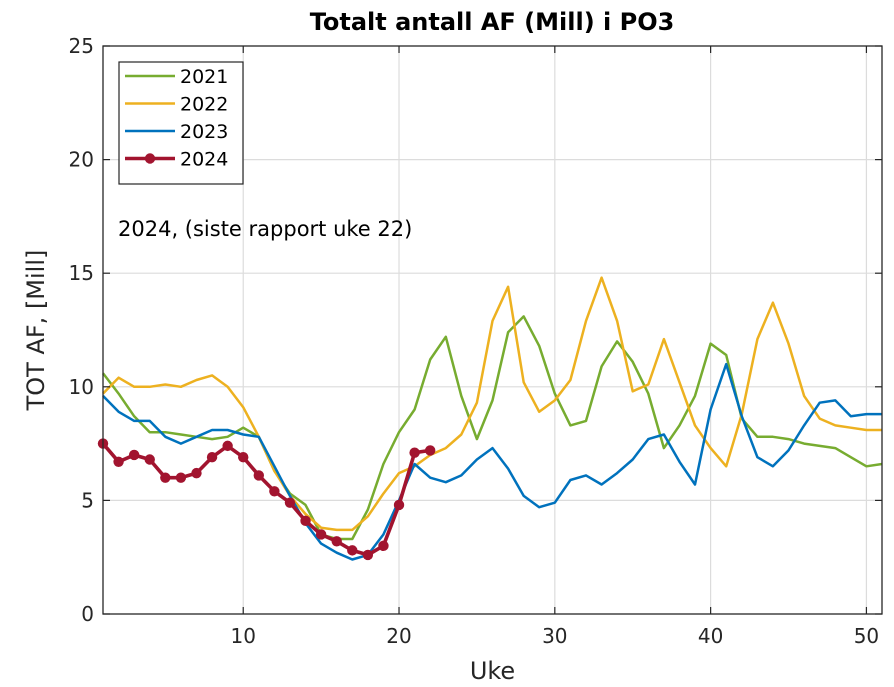 This screenshot has height=687, width=894. What do you see at coordinates (87, 614) in the screenshot?
I see `y-tick-label: 0` at bounding box center [87, 614].